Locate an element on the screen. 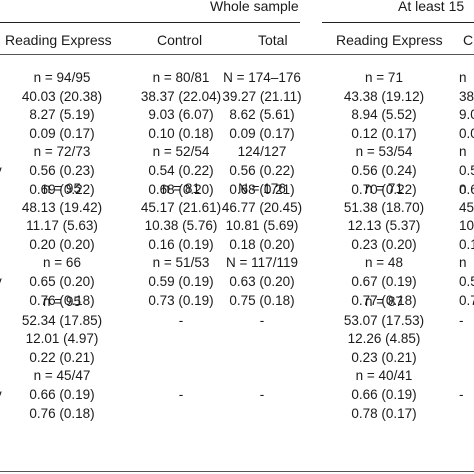  table-cell: n = 72/73 is located at coordinates (62, 152).